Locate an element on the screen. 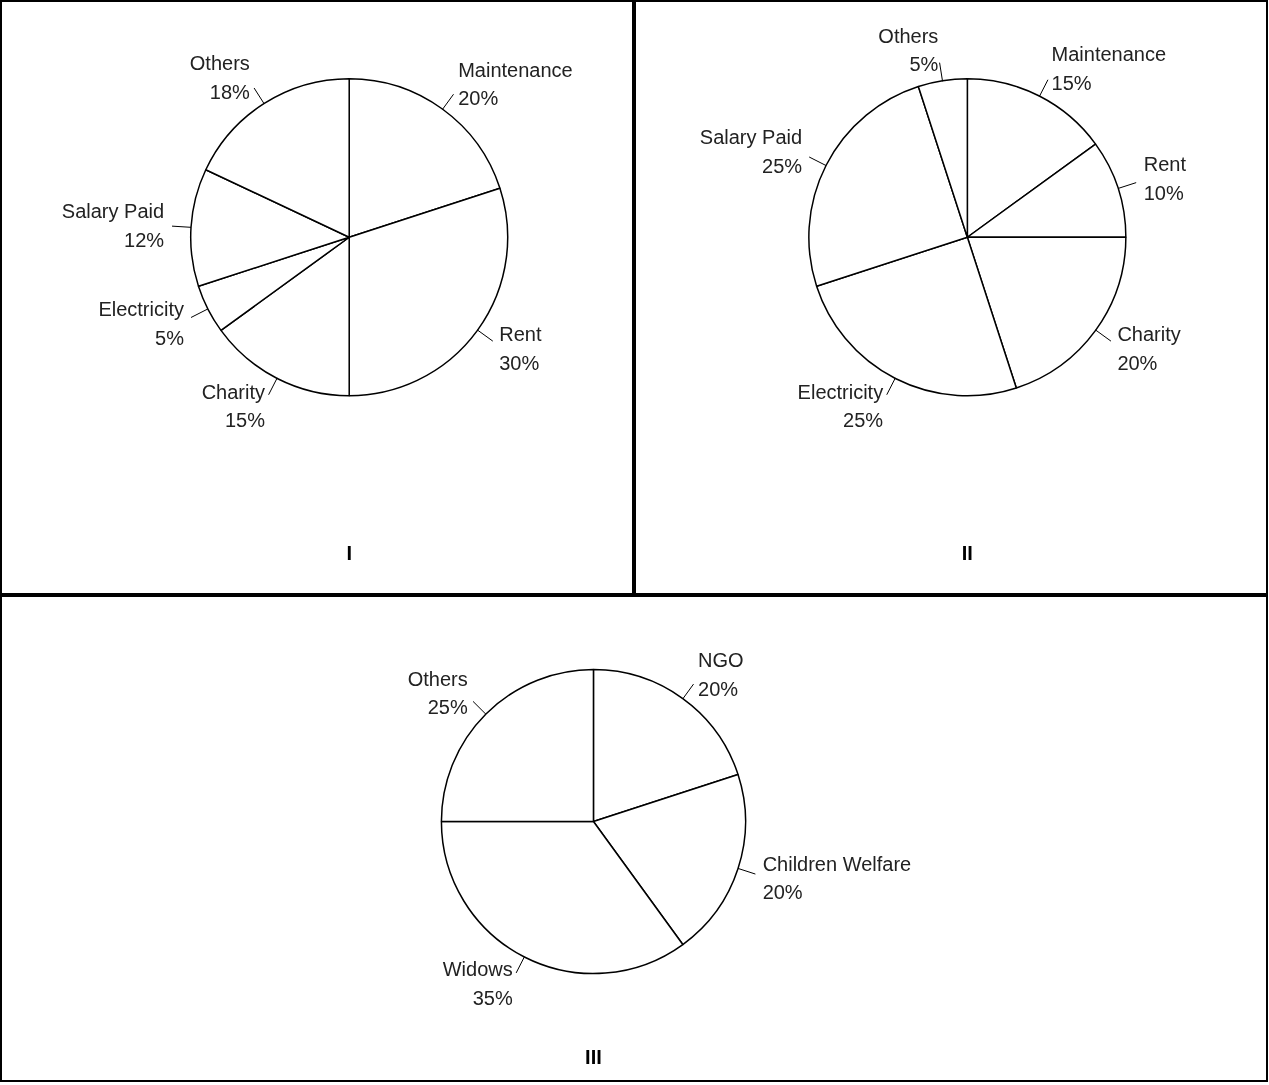 Image resolution: width=1269 pixels, height=1085 pixels. slice-label: Children Welfare is located at coordinates (837, 863).